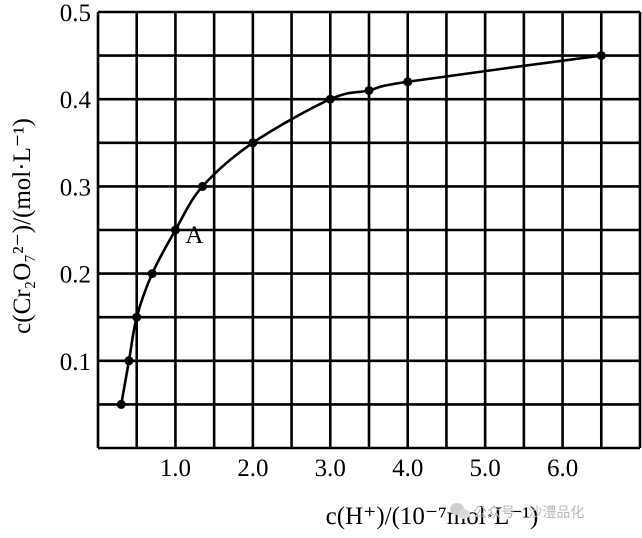 The width and height of the screenshot is (642, 538). Describe the element at coordinates (75, 187) in the screenshot. I see `y-tick-label: 0.3` at that location.